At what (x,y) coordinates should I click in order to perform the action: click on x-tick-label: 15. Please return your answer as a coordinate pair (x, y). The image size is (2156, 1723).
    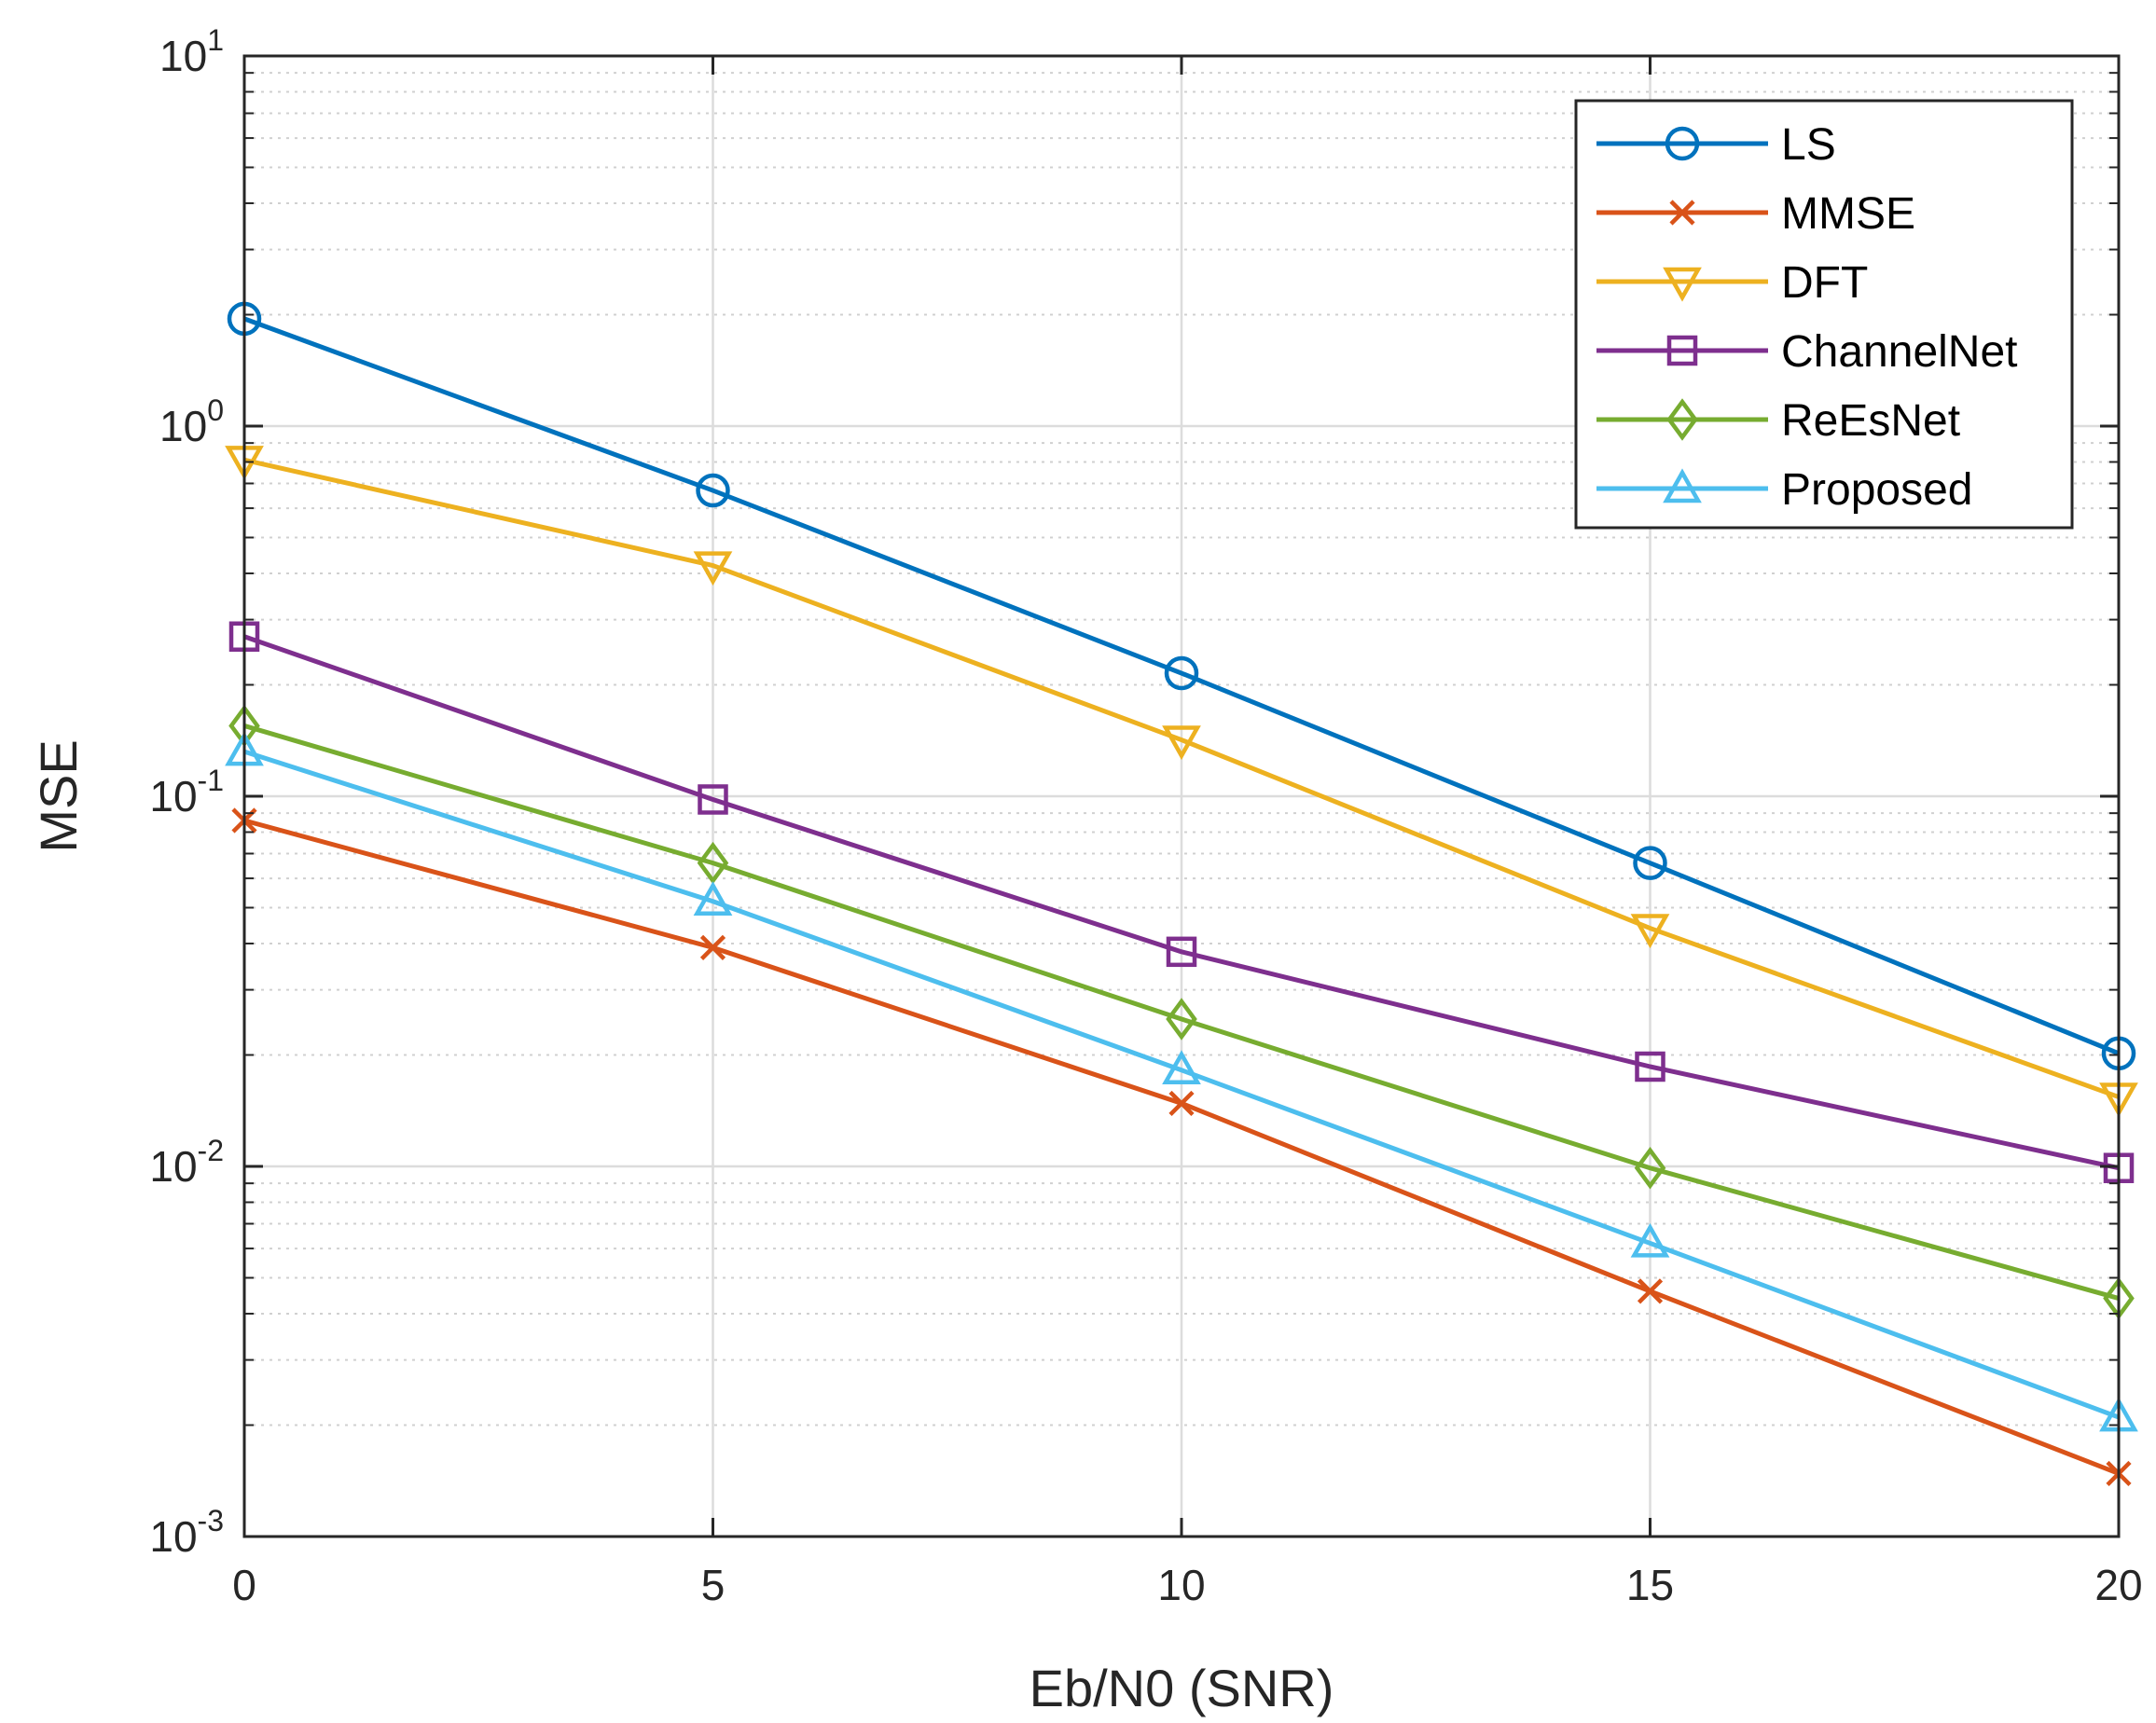
    Looking at the image, I should click on (1650, 1585).